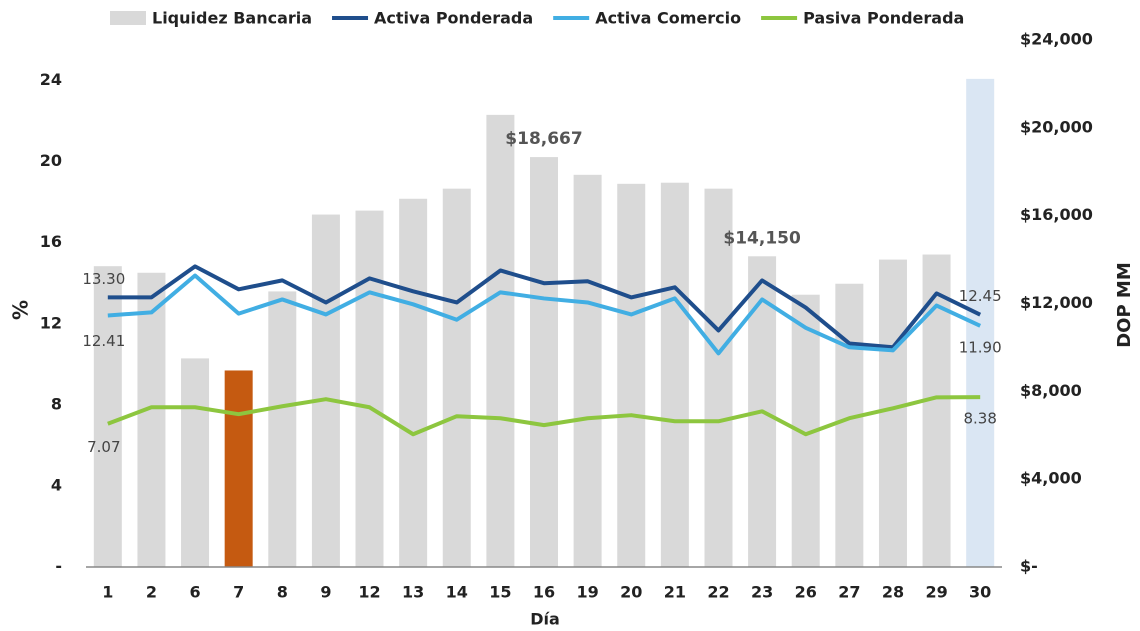  Describe the element at coordinates (631, 592) in the screenshot. I see `x-tick-label: 20` at that location.